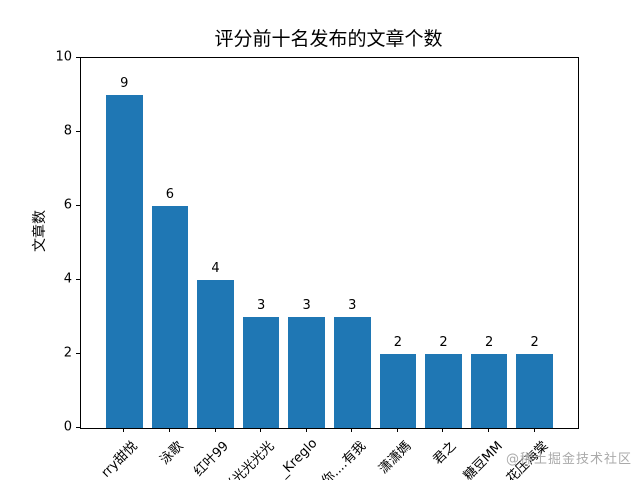 The image size is (640, 480). What do you see at coordinates (445, 453) in the screenshot?
I see `x-tick-label: 君之` at bounding box center [445, 453].